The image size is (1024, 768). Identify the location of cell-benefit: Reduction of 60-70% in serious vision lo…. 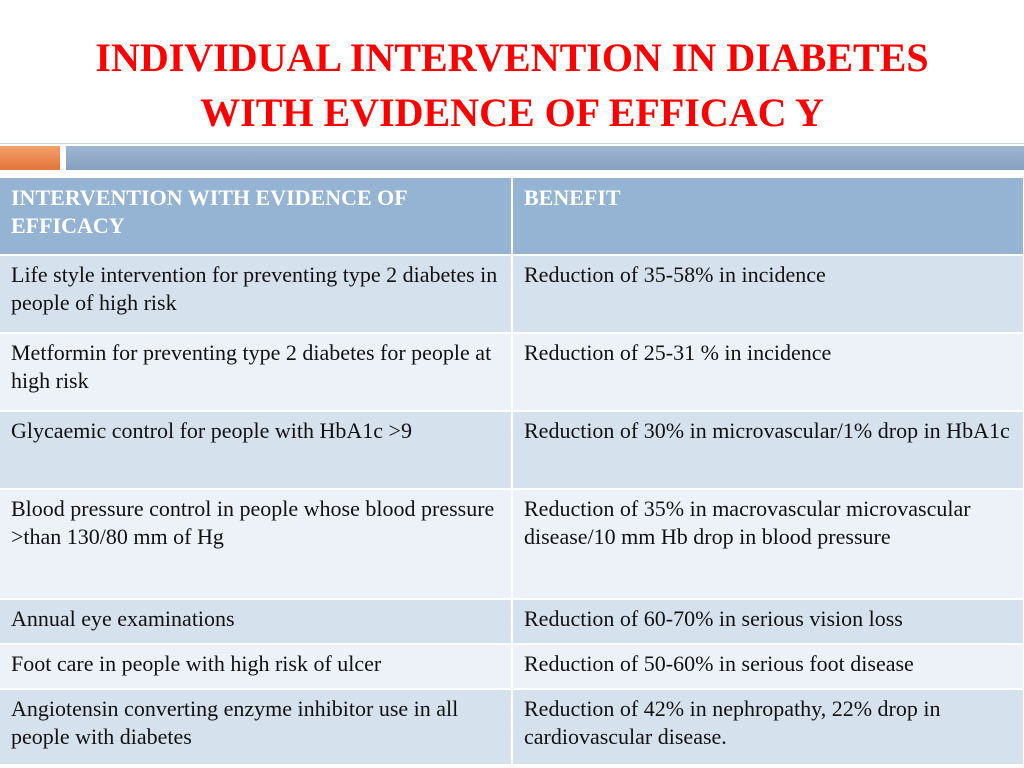
(768, 622).